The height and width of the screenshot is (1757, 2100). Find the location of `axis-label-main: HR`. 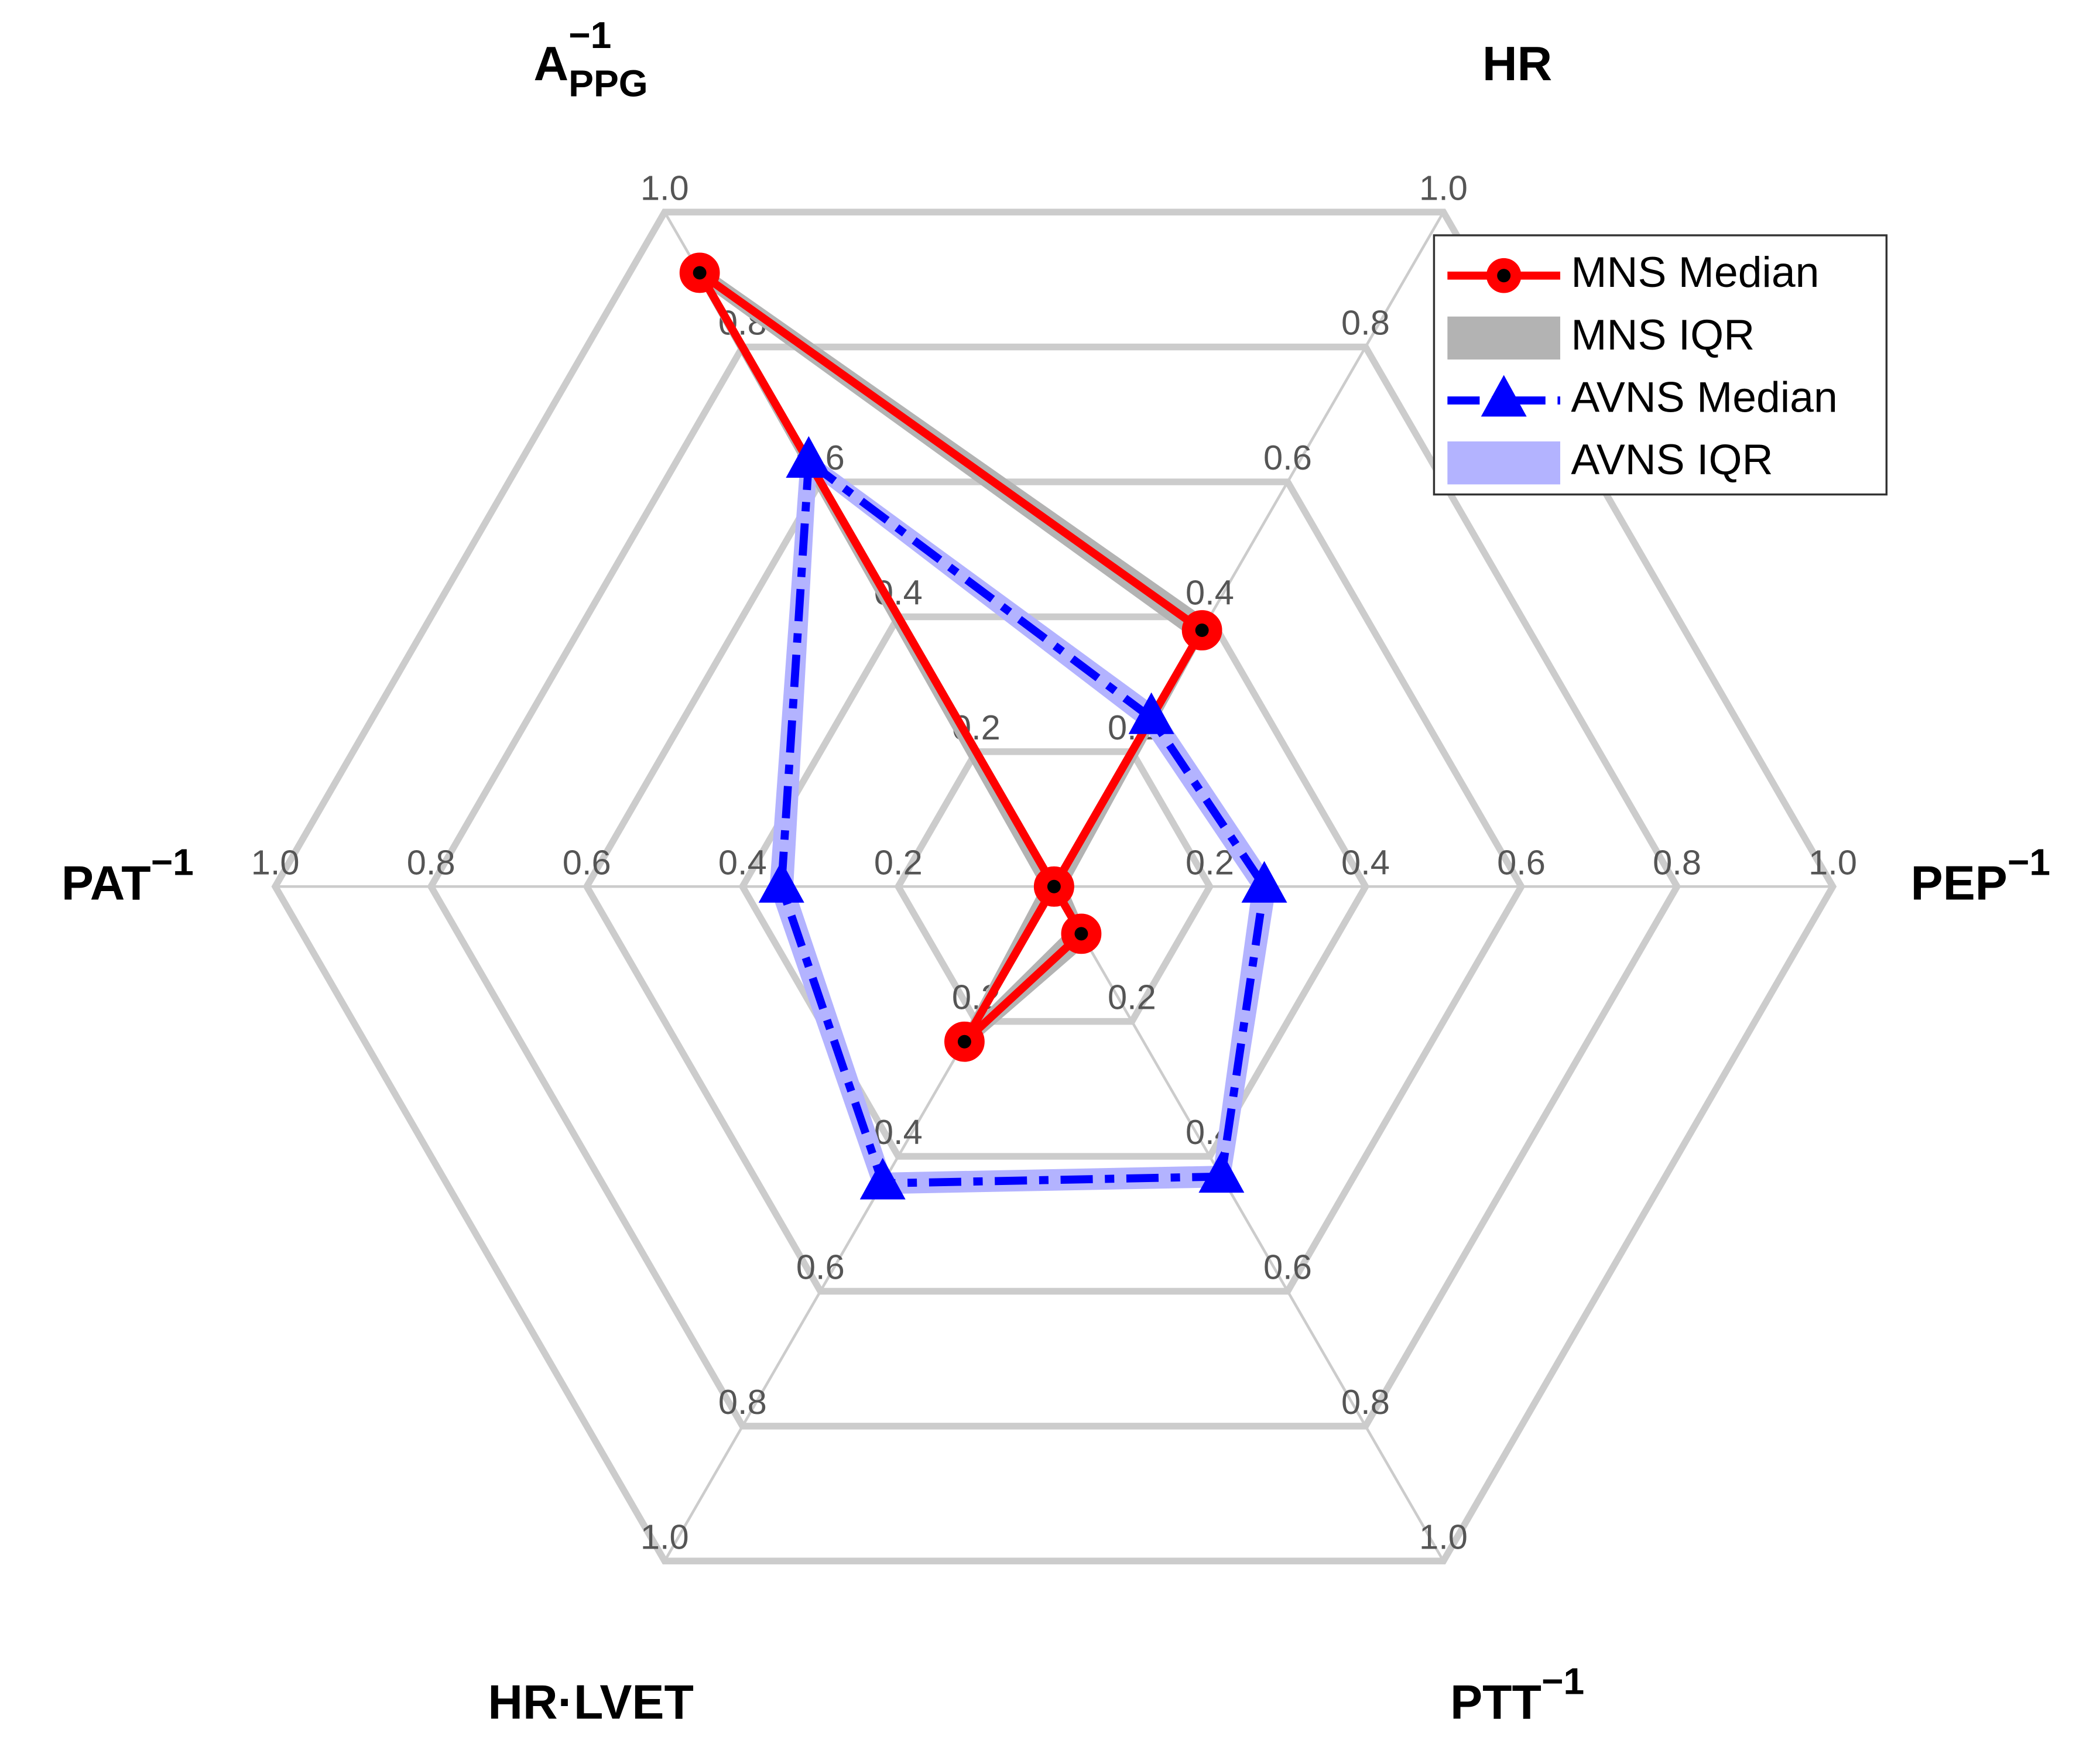

axis-label-main: HR is located at coordinates (1517, 64).